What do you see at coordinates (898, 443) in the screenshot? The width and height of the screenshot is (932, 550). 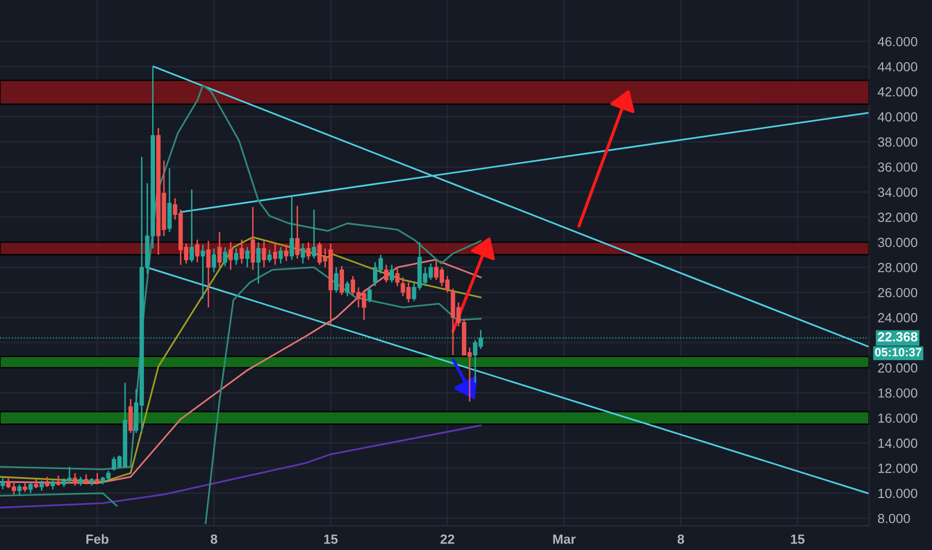 I see `y-tick-label: 14.000` at bounding box center [898, 443].